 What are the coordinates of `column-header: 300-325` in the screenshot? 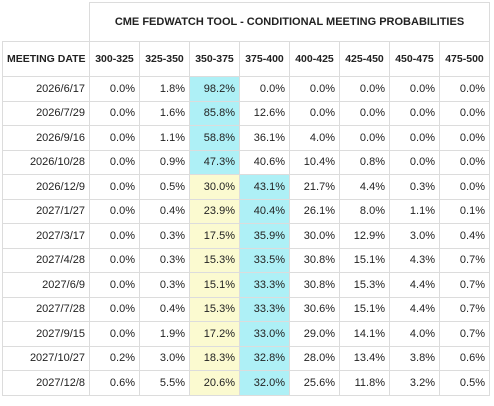 It's located at (114, 59).